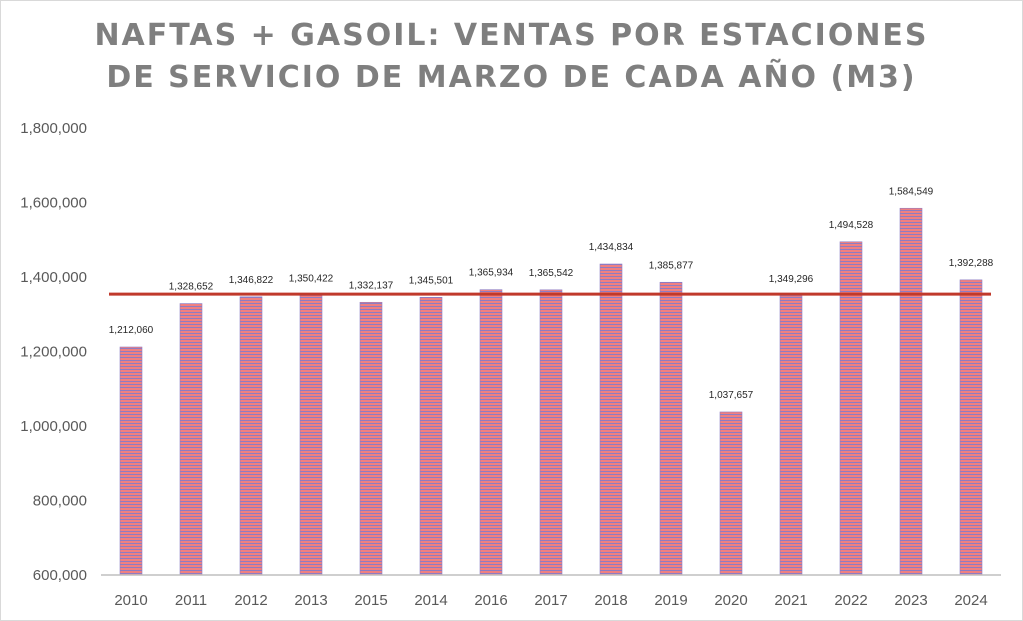 The height and width of the screenshot is (621, 1023). I want to click on data-label: 1,434,834, so click(611, 247).